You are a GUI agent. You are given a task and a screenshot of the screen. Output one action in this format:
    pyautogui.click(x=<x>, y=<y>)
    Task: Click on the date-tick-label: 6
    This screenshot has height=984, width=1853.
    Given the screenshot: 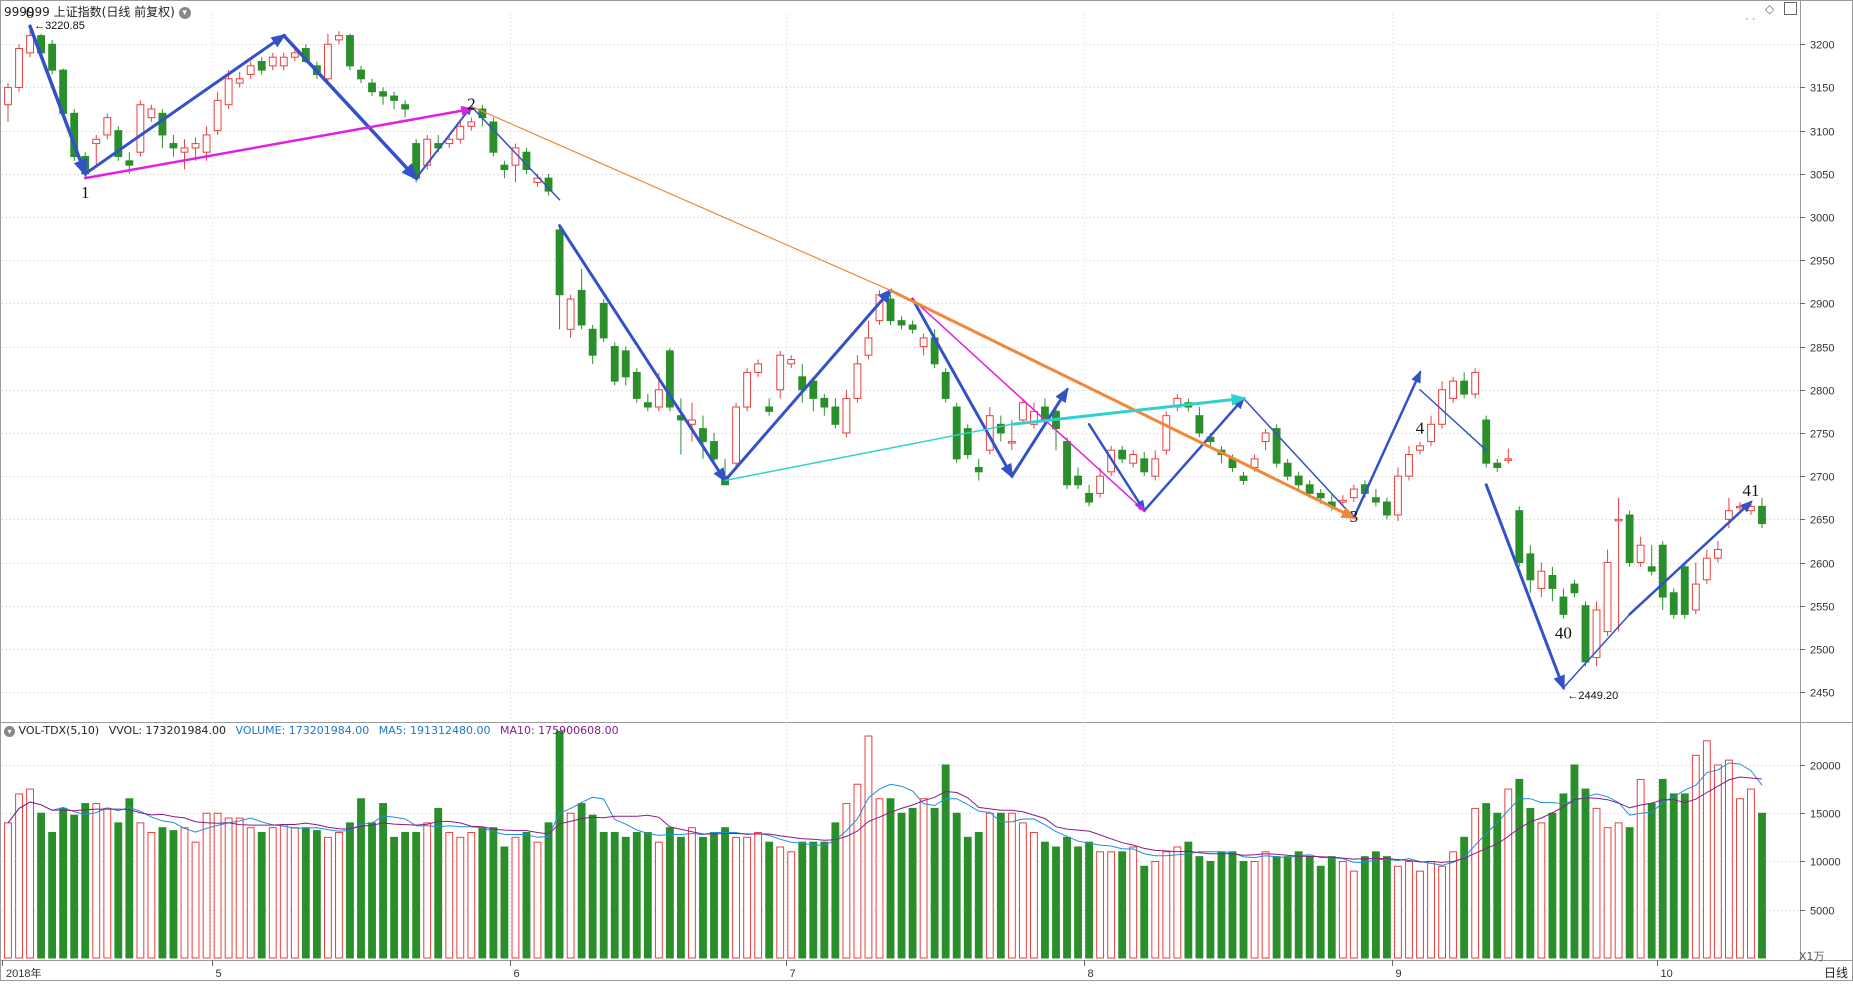 What is the action you would take?
    pyautogui.click(x=517, y=974)
    